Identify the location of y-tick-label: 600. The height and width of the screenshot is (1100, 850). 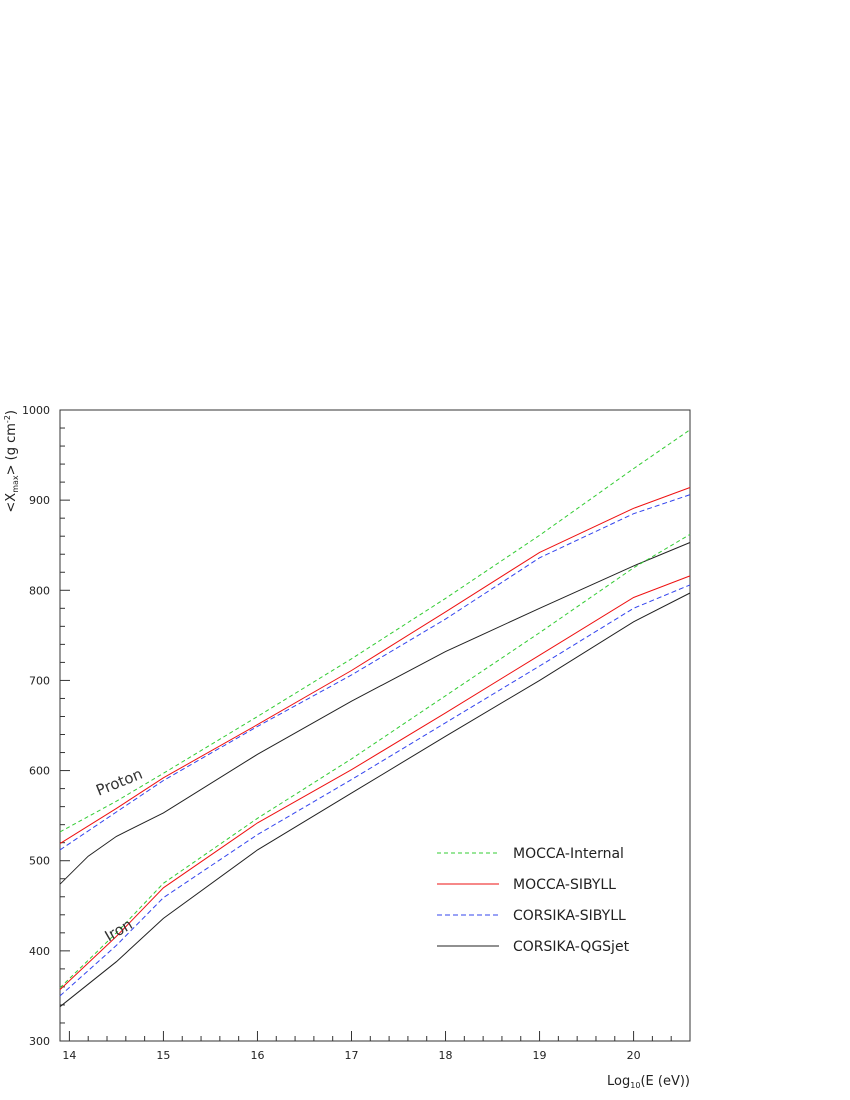
(39, 771).